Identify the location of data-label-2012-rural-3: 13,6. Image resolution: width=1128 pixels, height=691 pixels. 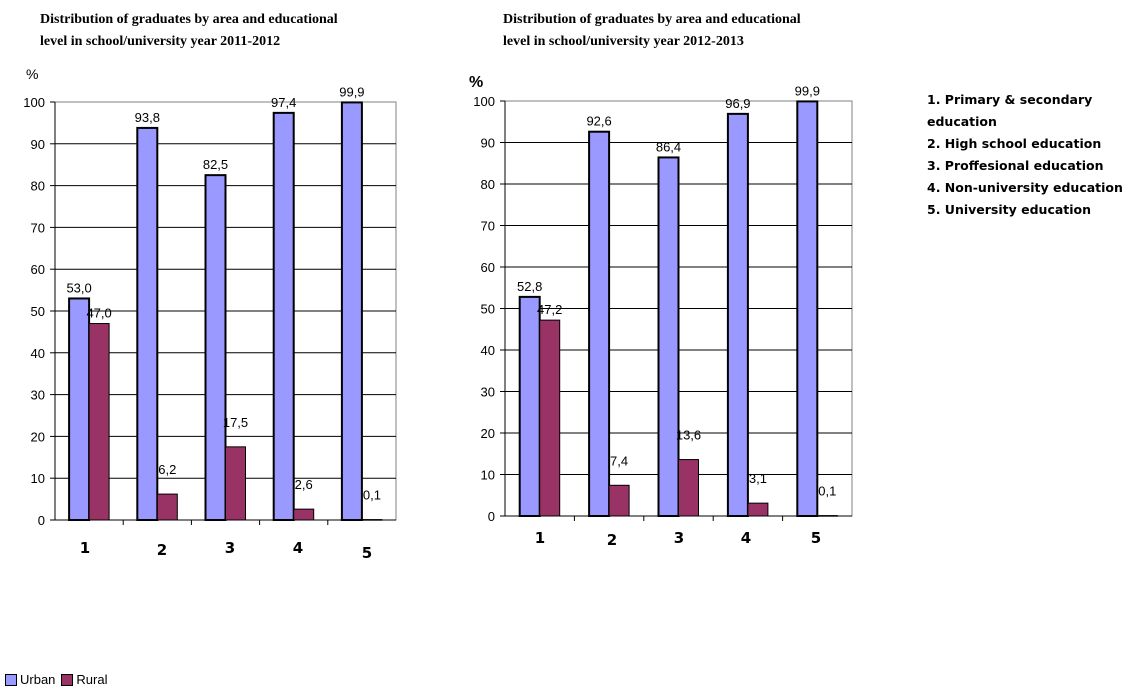
(688, 435).